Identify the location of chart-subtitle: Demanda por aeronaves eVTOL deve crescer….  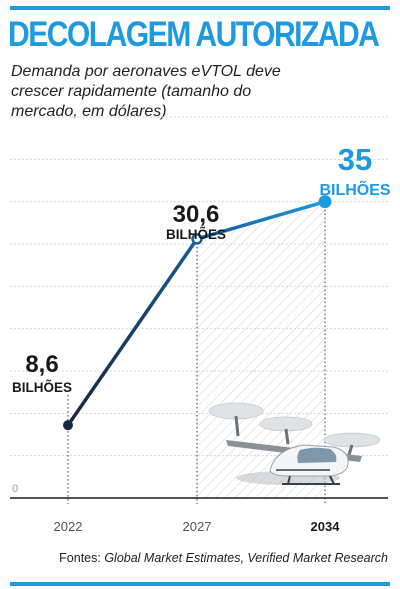
(146, 91).